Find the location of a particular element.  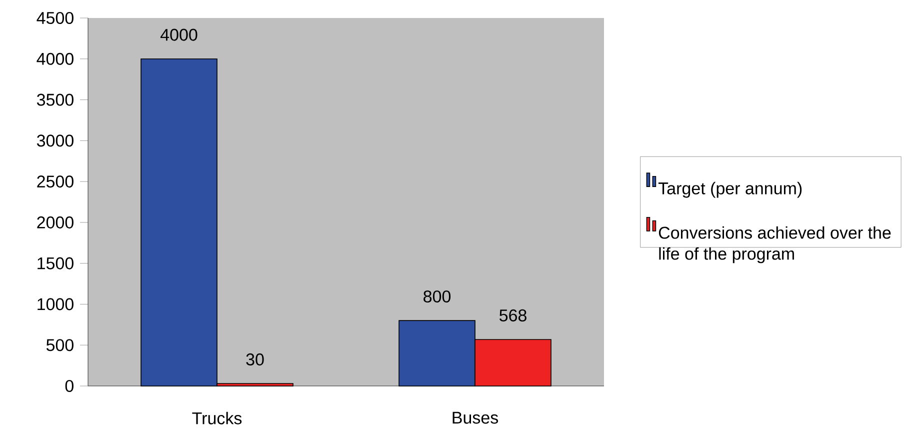

y-tick-label: 1000 is located at coordinates (56, 304).